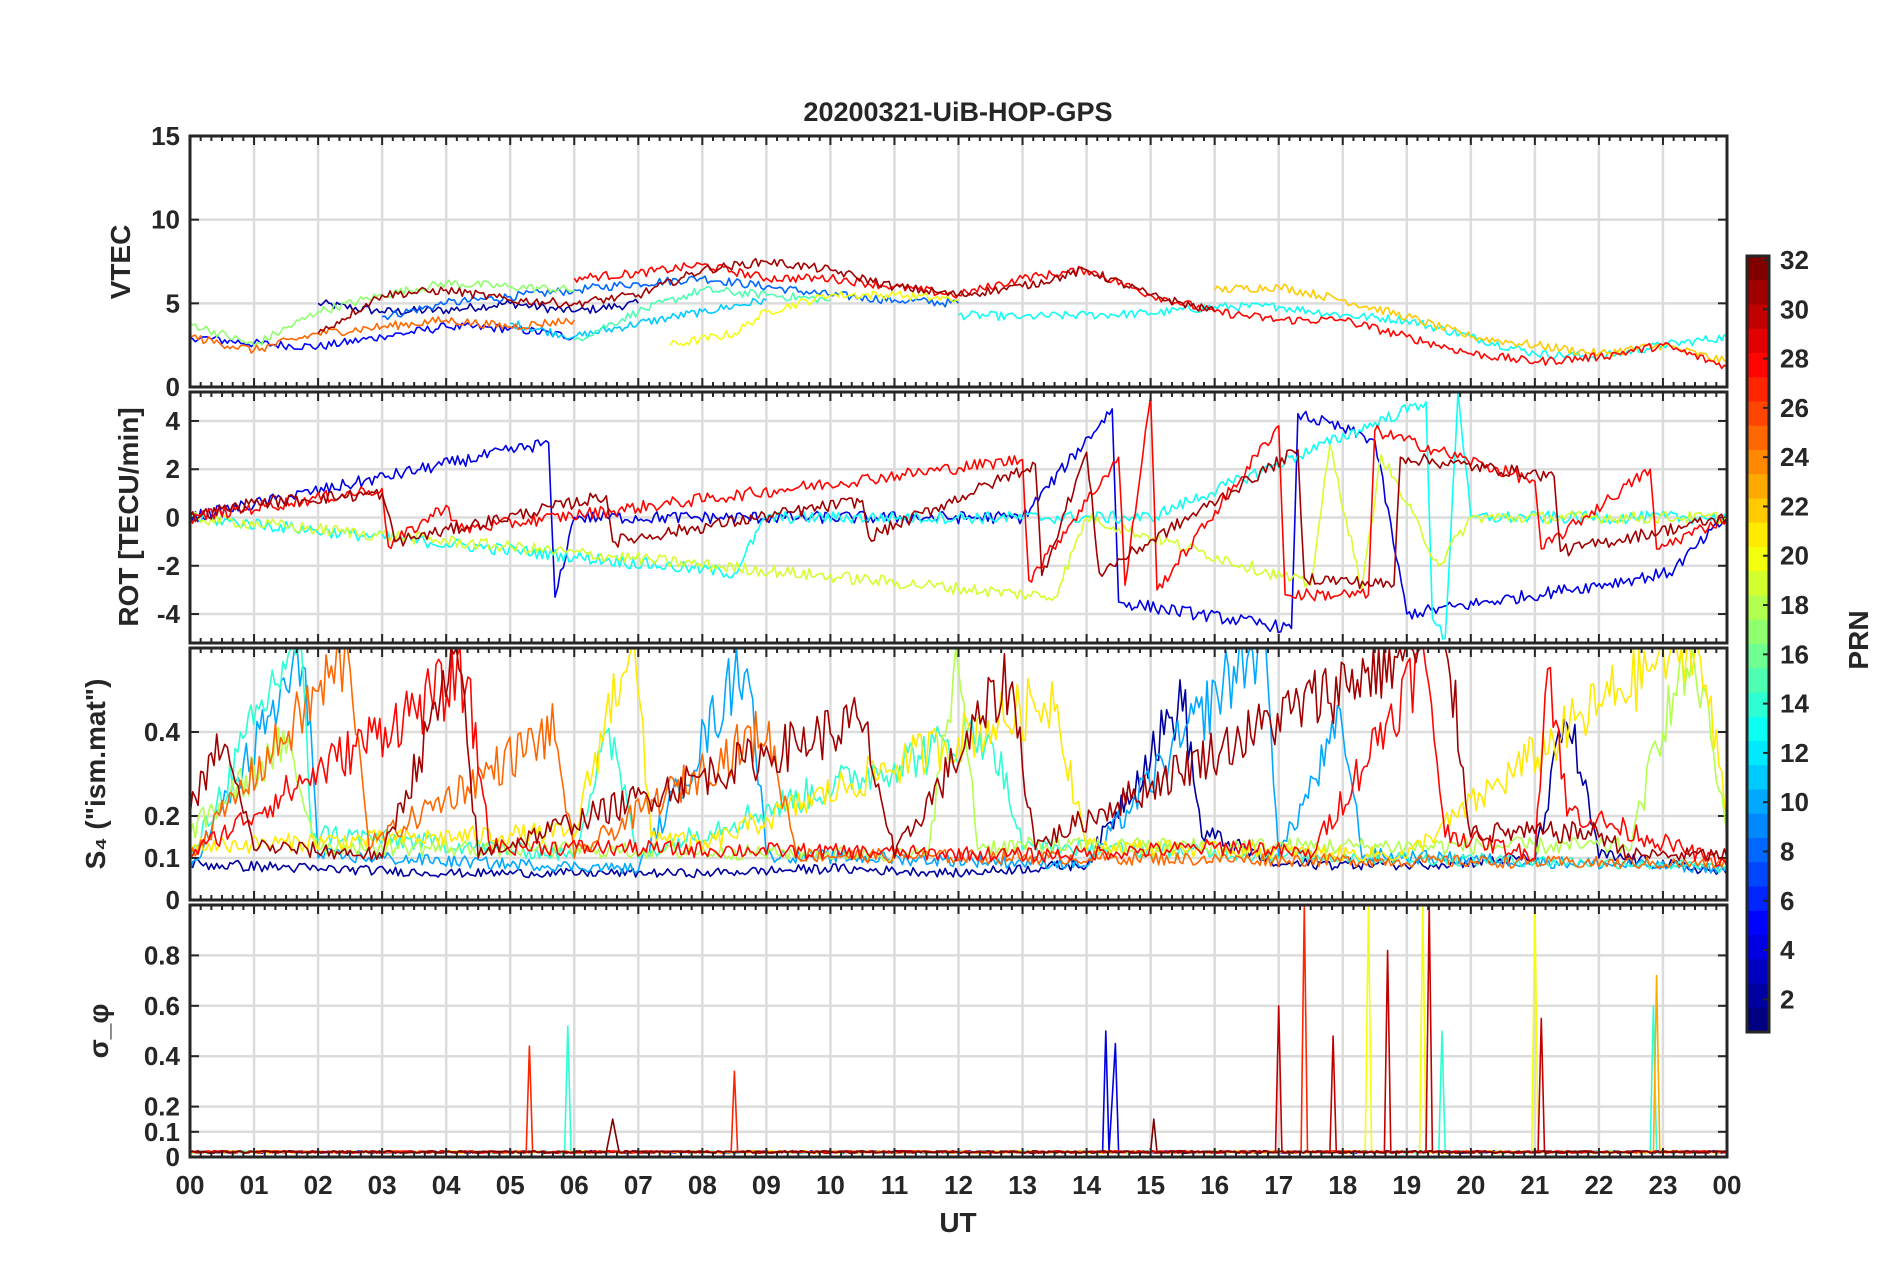  I want to click on colorbar-tick-label: 2, so click(1787, 999).